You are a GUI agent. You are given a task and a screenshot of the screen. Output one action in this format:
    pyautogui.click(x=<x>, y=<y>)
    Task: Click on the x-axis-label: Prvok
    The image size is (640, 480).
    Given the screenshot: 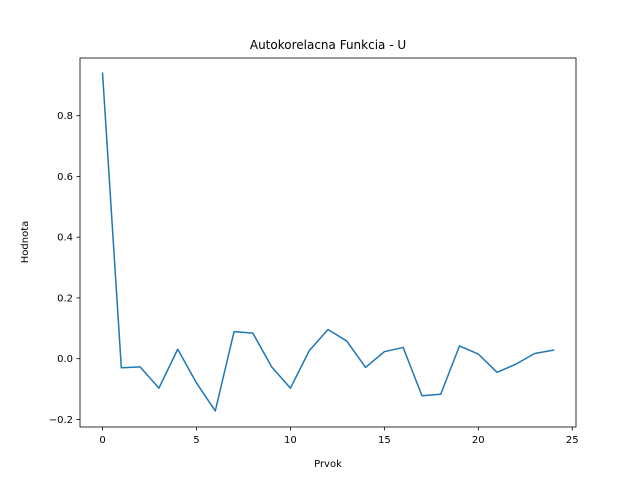 What is the action you would take?
    pyautogui.click(x=328, y=464)
    